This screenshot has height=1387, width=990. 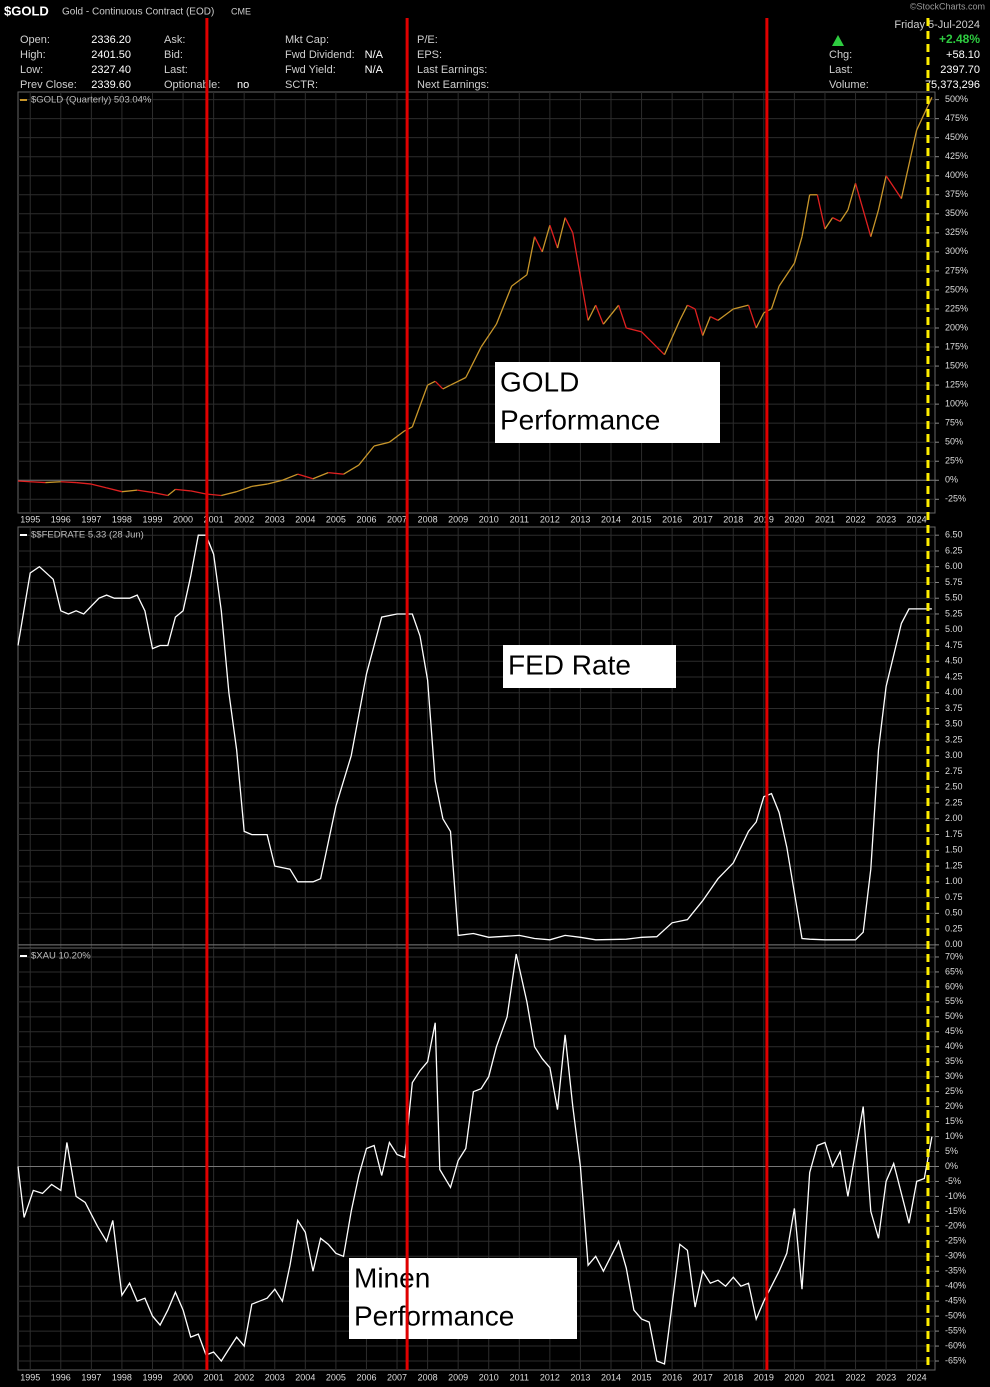 I want to click on field-label: Next Earnings:, so click(x=453, y=85).